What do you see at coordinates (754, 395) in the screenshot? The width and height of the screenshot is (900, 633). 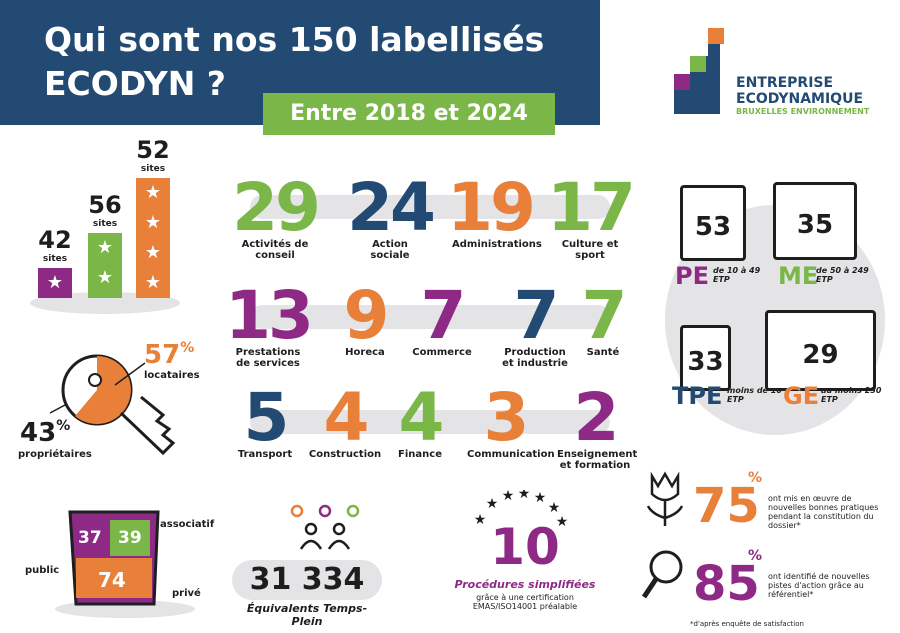 I see `size-range: moins de 10 ETP` at bounding box center [754, 395].